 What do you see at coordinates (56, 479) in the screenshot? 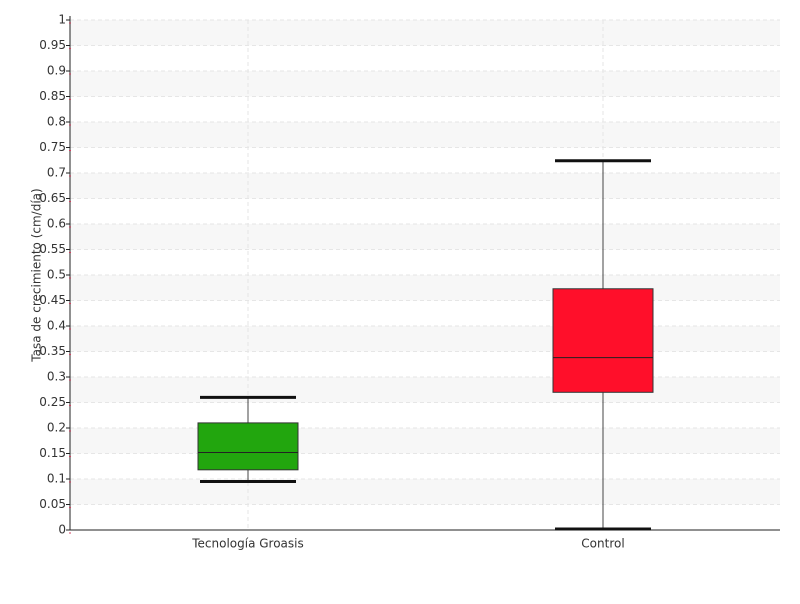
I see `y-tick-label: 0.1` at bounding box center [56, 479].